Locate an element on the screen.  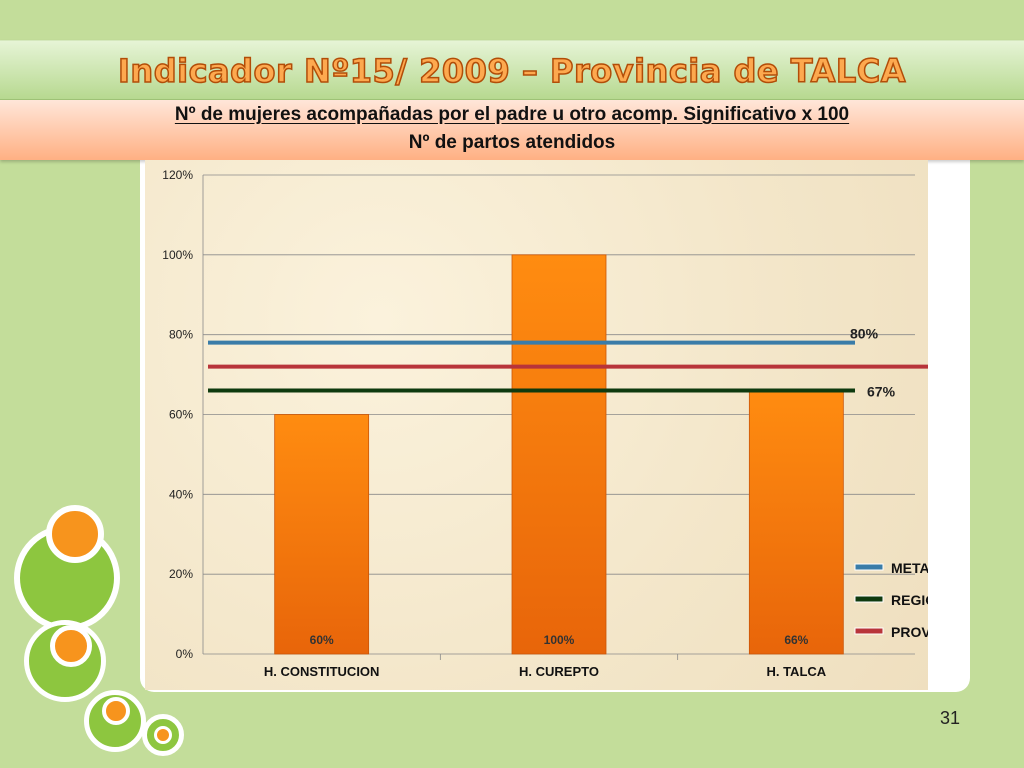
subtitle-denominator: Nº de partos atendidos is located at coordinates (512, 142).